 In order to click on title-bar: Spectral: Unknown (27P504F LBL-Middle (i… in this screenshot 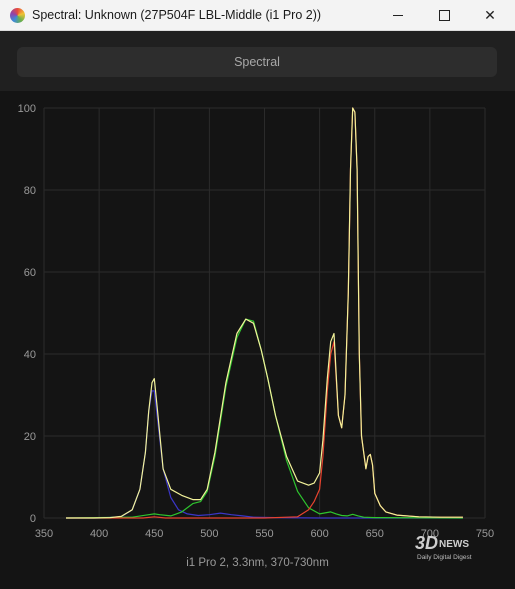, I will do `click(257, 15)`.